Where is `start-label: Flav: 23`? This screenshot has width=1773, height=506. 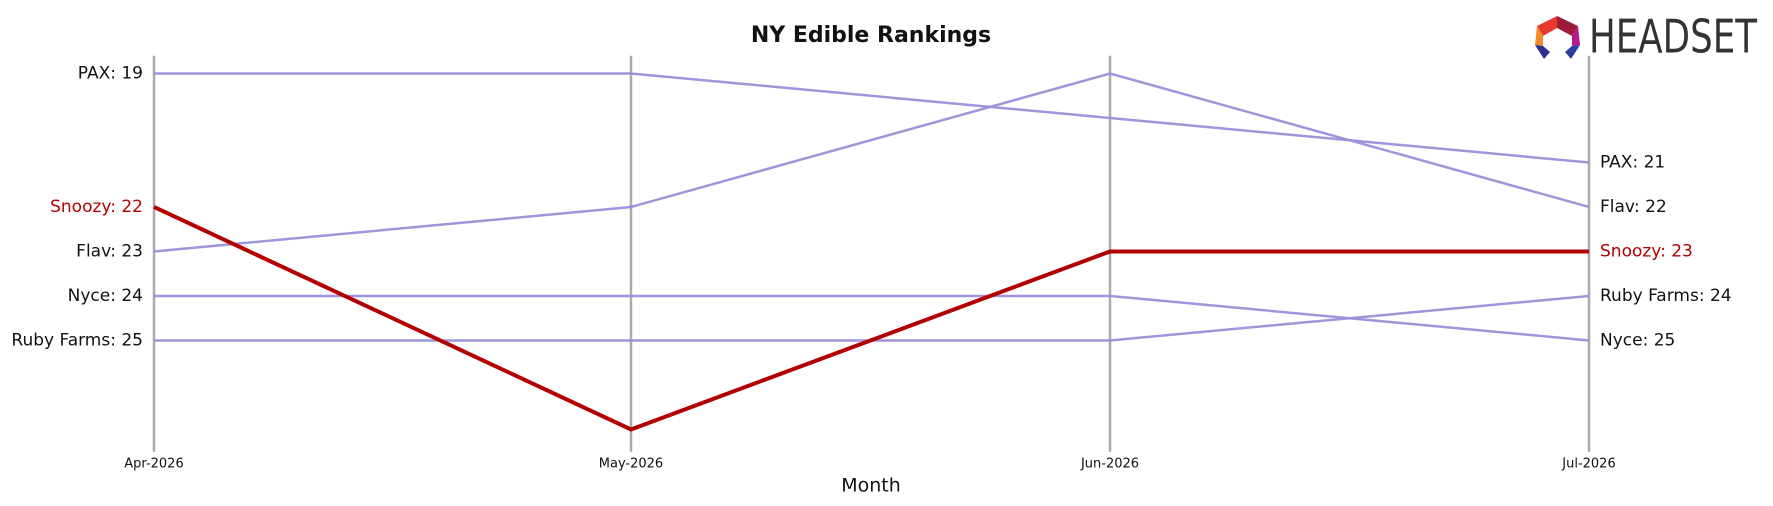
start-label: Flav: 23 is located at coordinates (109, 251).